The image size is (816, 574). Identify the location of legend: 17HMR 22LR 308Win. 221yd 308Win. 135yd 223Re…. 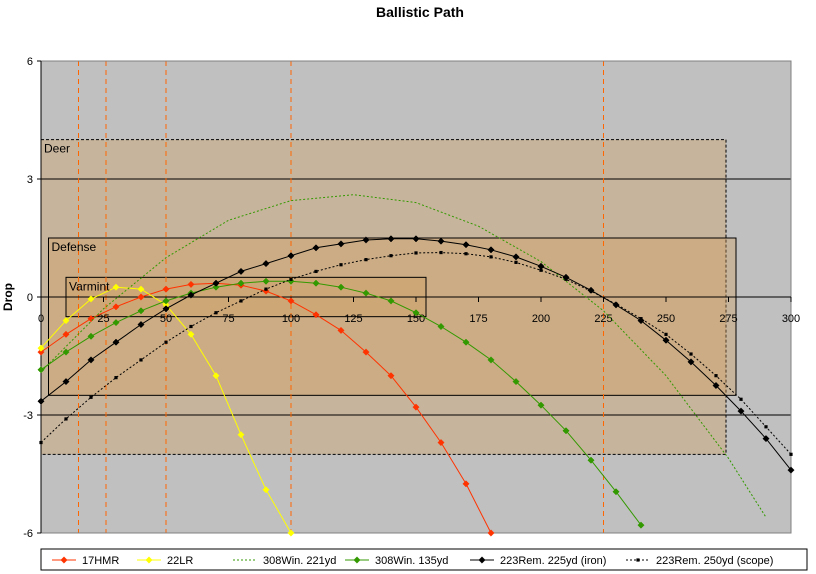
(424, 559).